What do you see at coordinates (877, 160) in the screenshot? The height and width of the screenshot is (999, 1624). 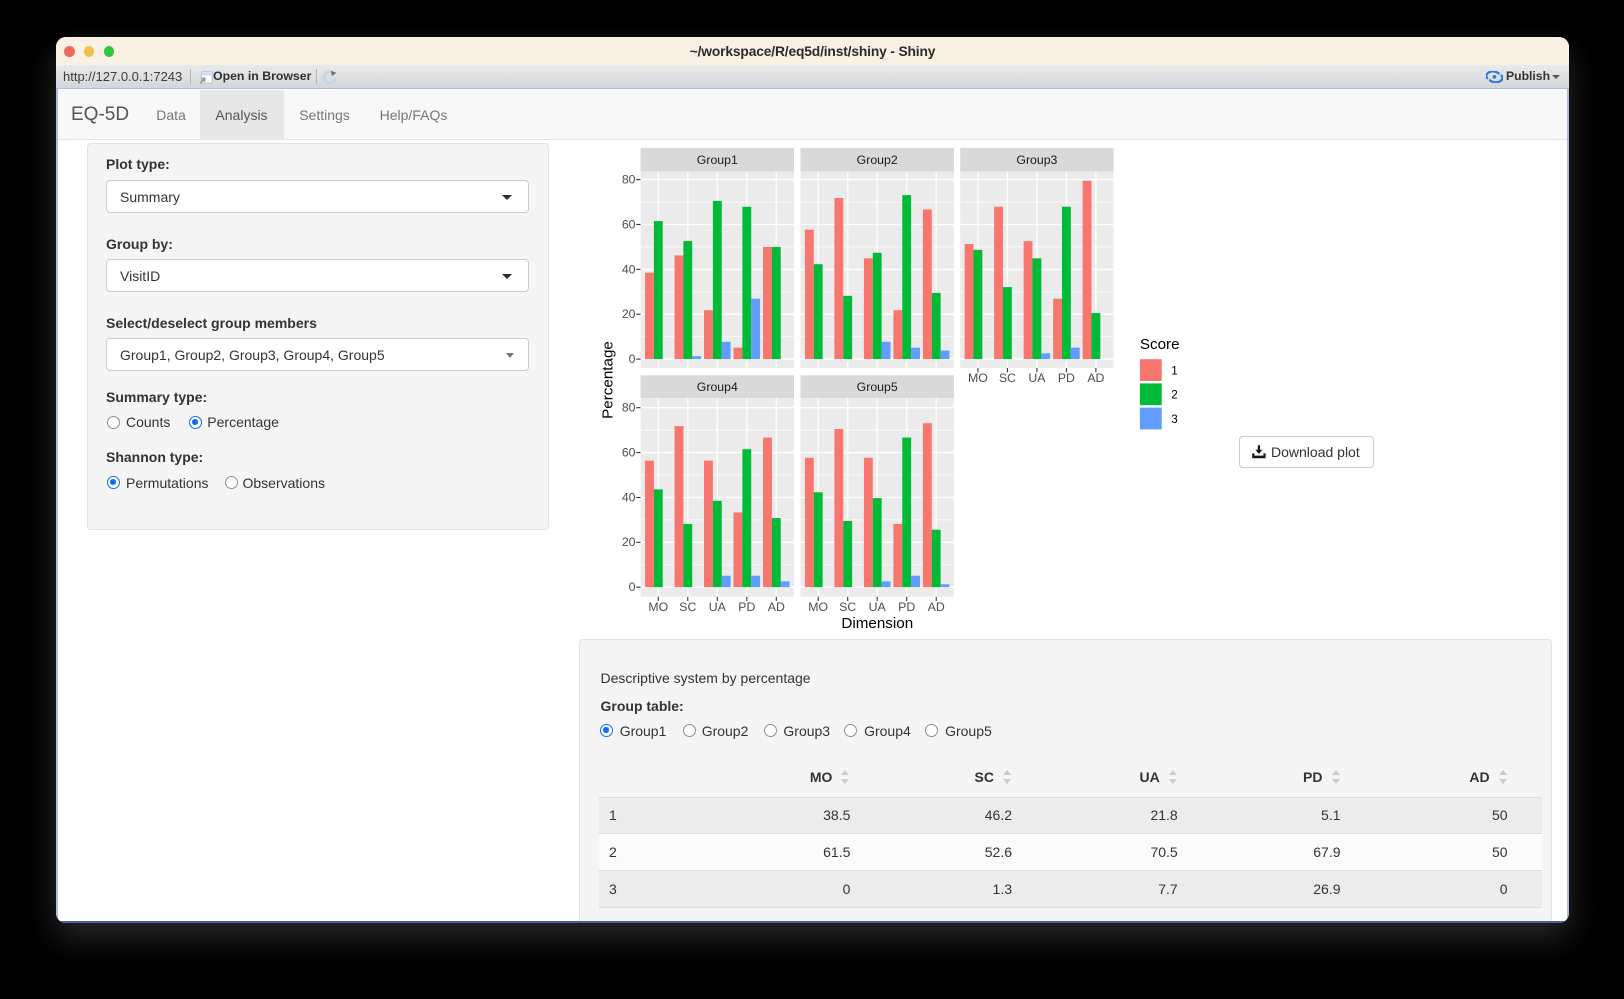 I see `svg-text: Group2` at bounding box center [877, 160].